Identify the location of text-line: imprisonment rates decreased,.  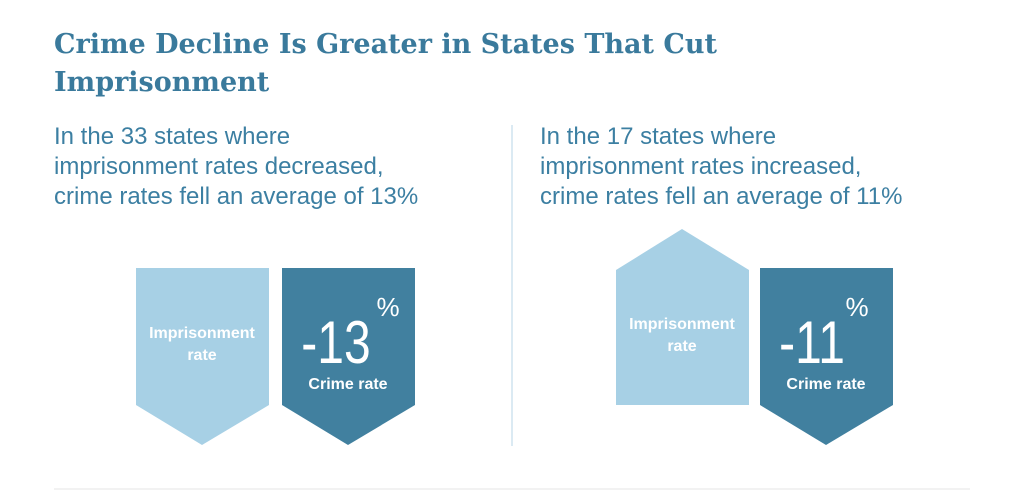
(219, 166).